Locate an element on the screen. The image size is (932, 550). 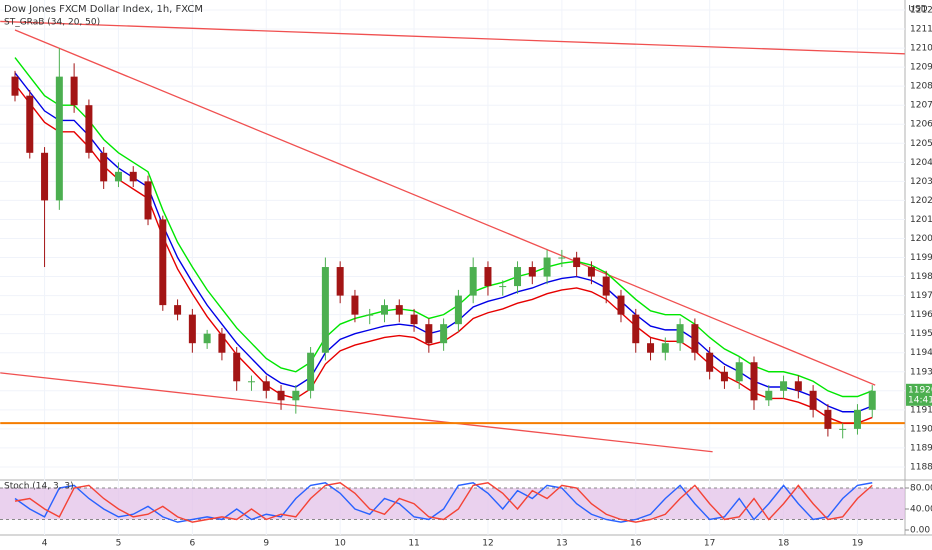
y-tick-label: 12080 is located at coordinates (921, 87).